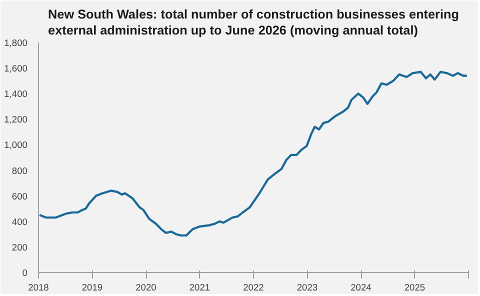 The width and height of the screenshot is (480, 296). Describe the element at coordinates (415, 287) in the screenshot. I see `x-tick-label: 2025` at that location.